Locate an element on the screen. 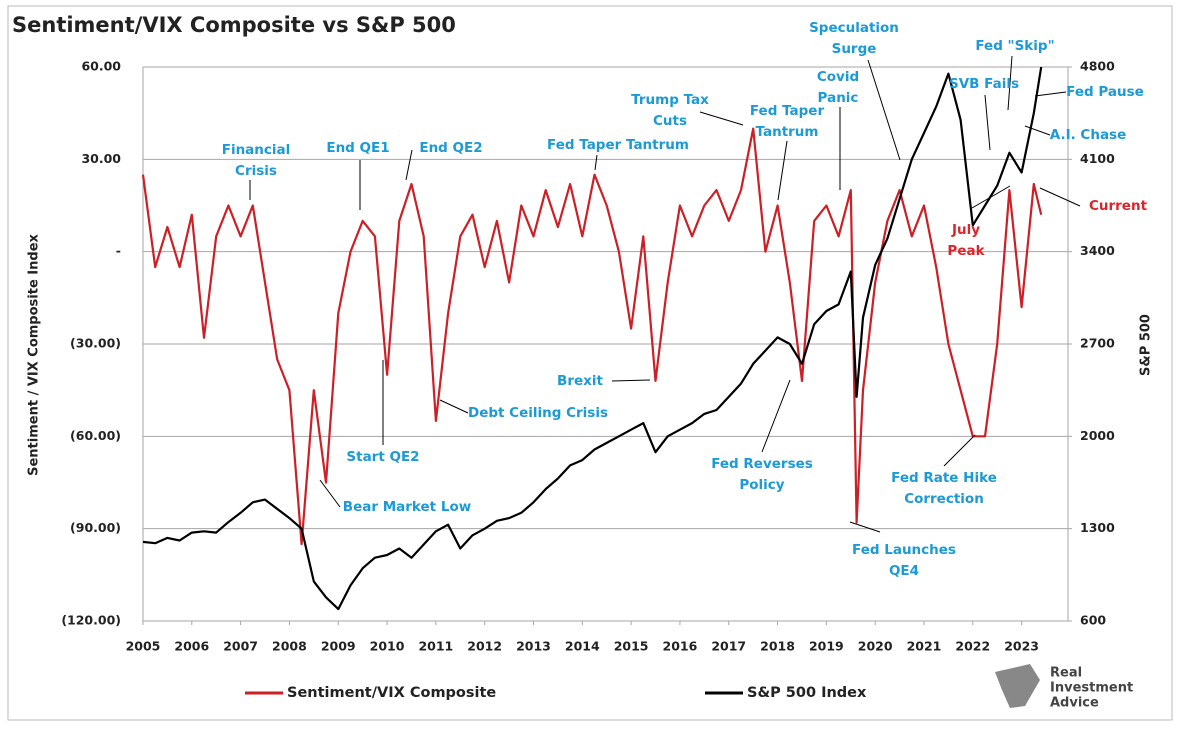  y2-tick-label: 2700 is located at coordinates (1097, 343).